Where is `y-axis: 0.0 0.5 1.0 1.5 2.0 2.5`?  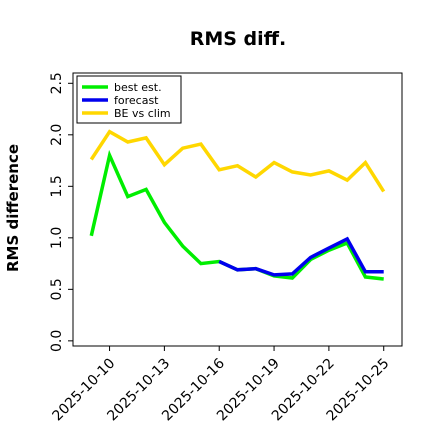 y-axis: 0.0 0.5 1.0 1.5 2.0 2.5 is located at coordinates (61, 212).